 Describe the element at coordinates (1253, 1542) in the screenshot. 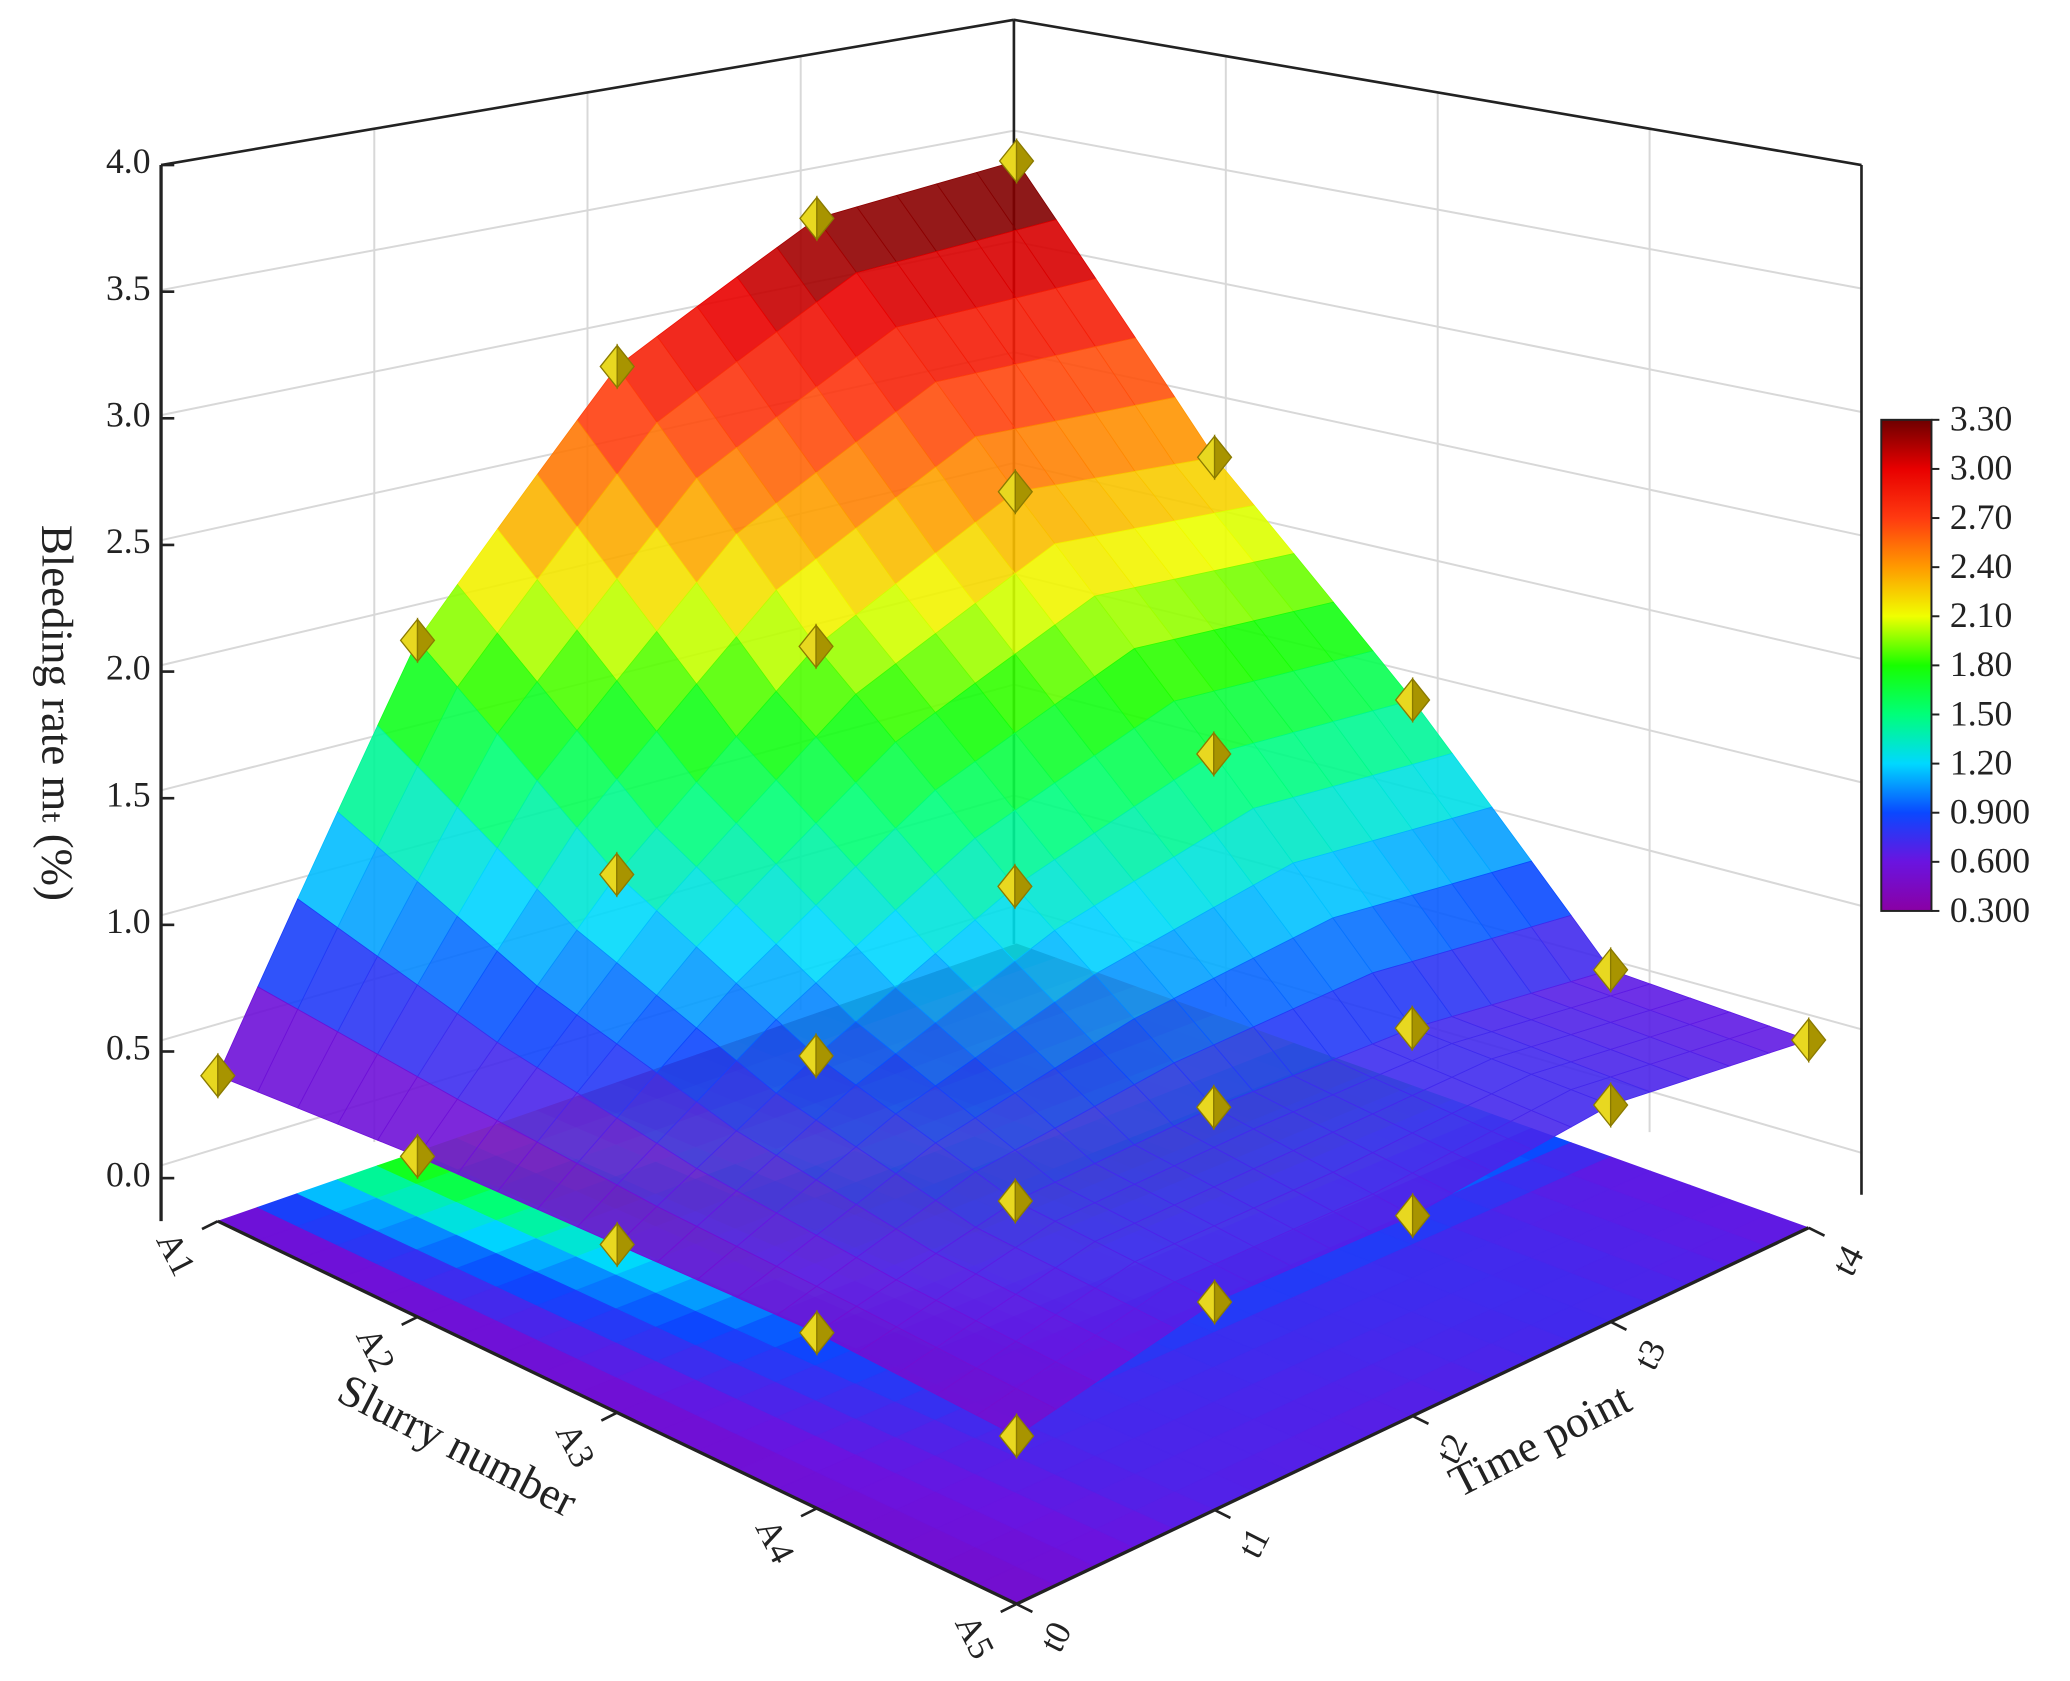

I see `y-tick-label: t1` at that location.